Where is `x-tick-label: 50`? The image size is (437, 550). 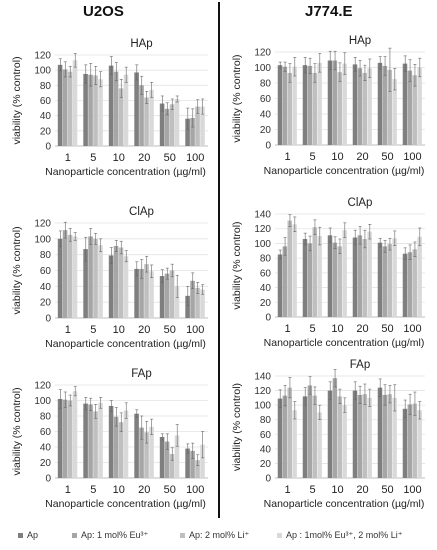 x-tick-label: 50 is located at coordinates (387, 157).